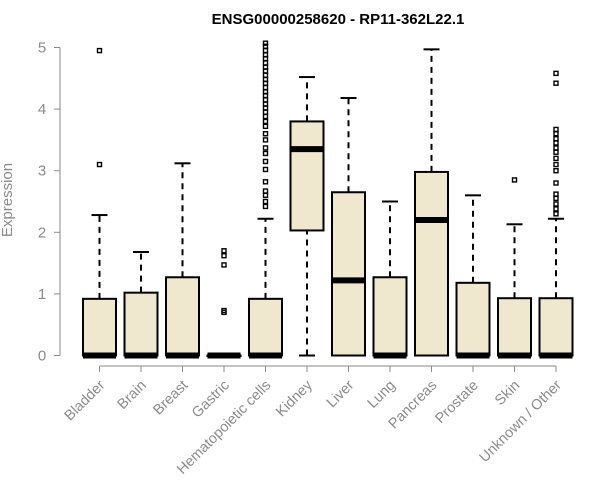 This screenshot has width=600, height=500. I want to click on x-tick-label: Kidney, so click(294, 398).